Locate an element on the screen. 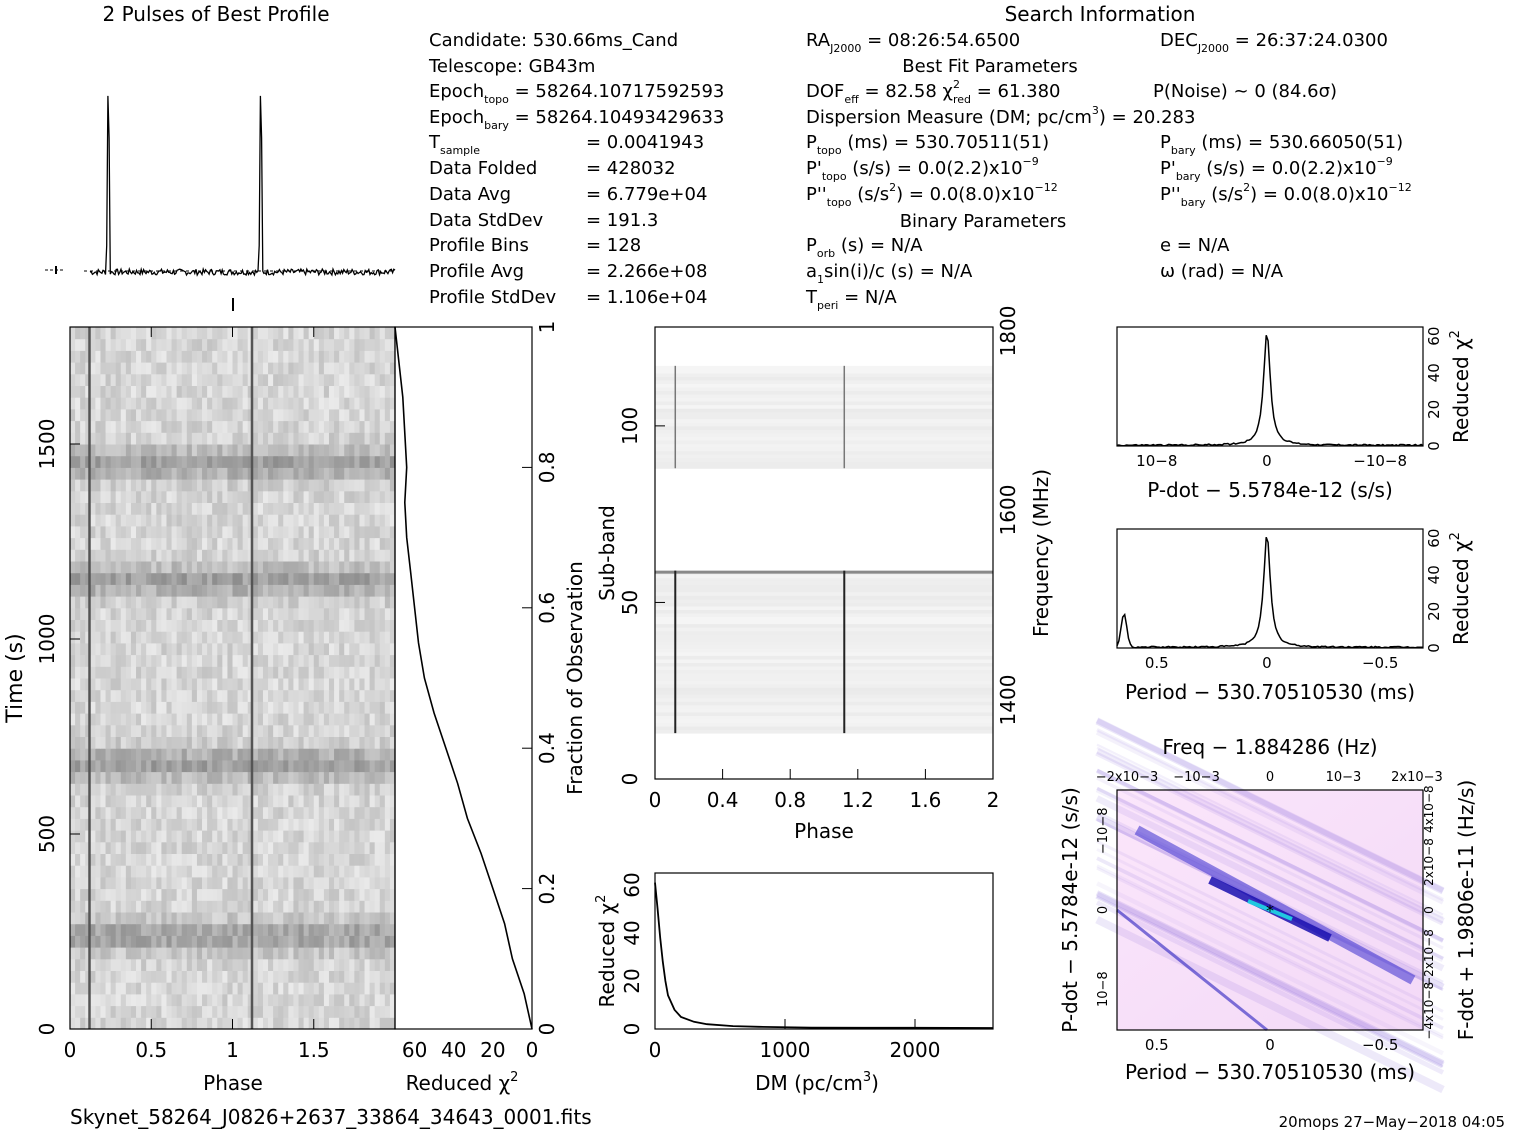 The image size is (1517, 1133). info-left-line: Telescope: GB43m is located at coordinates (511, 66).